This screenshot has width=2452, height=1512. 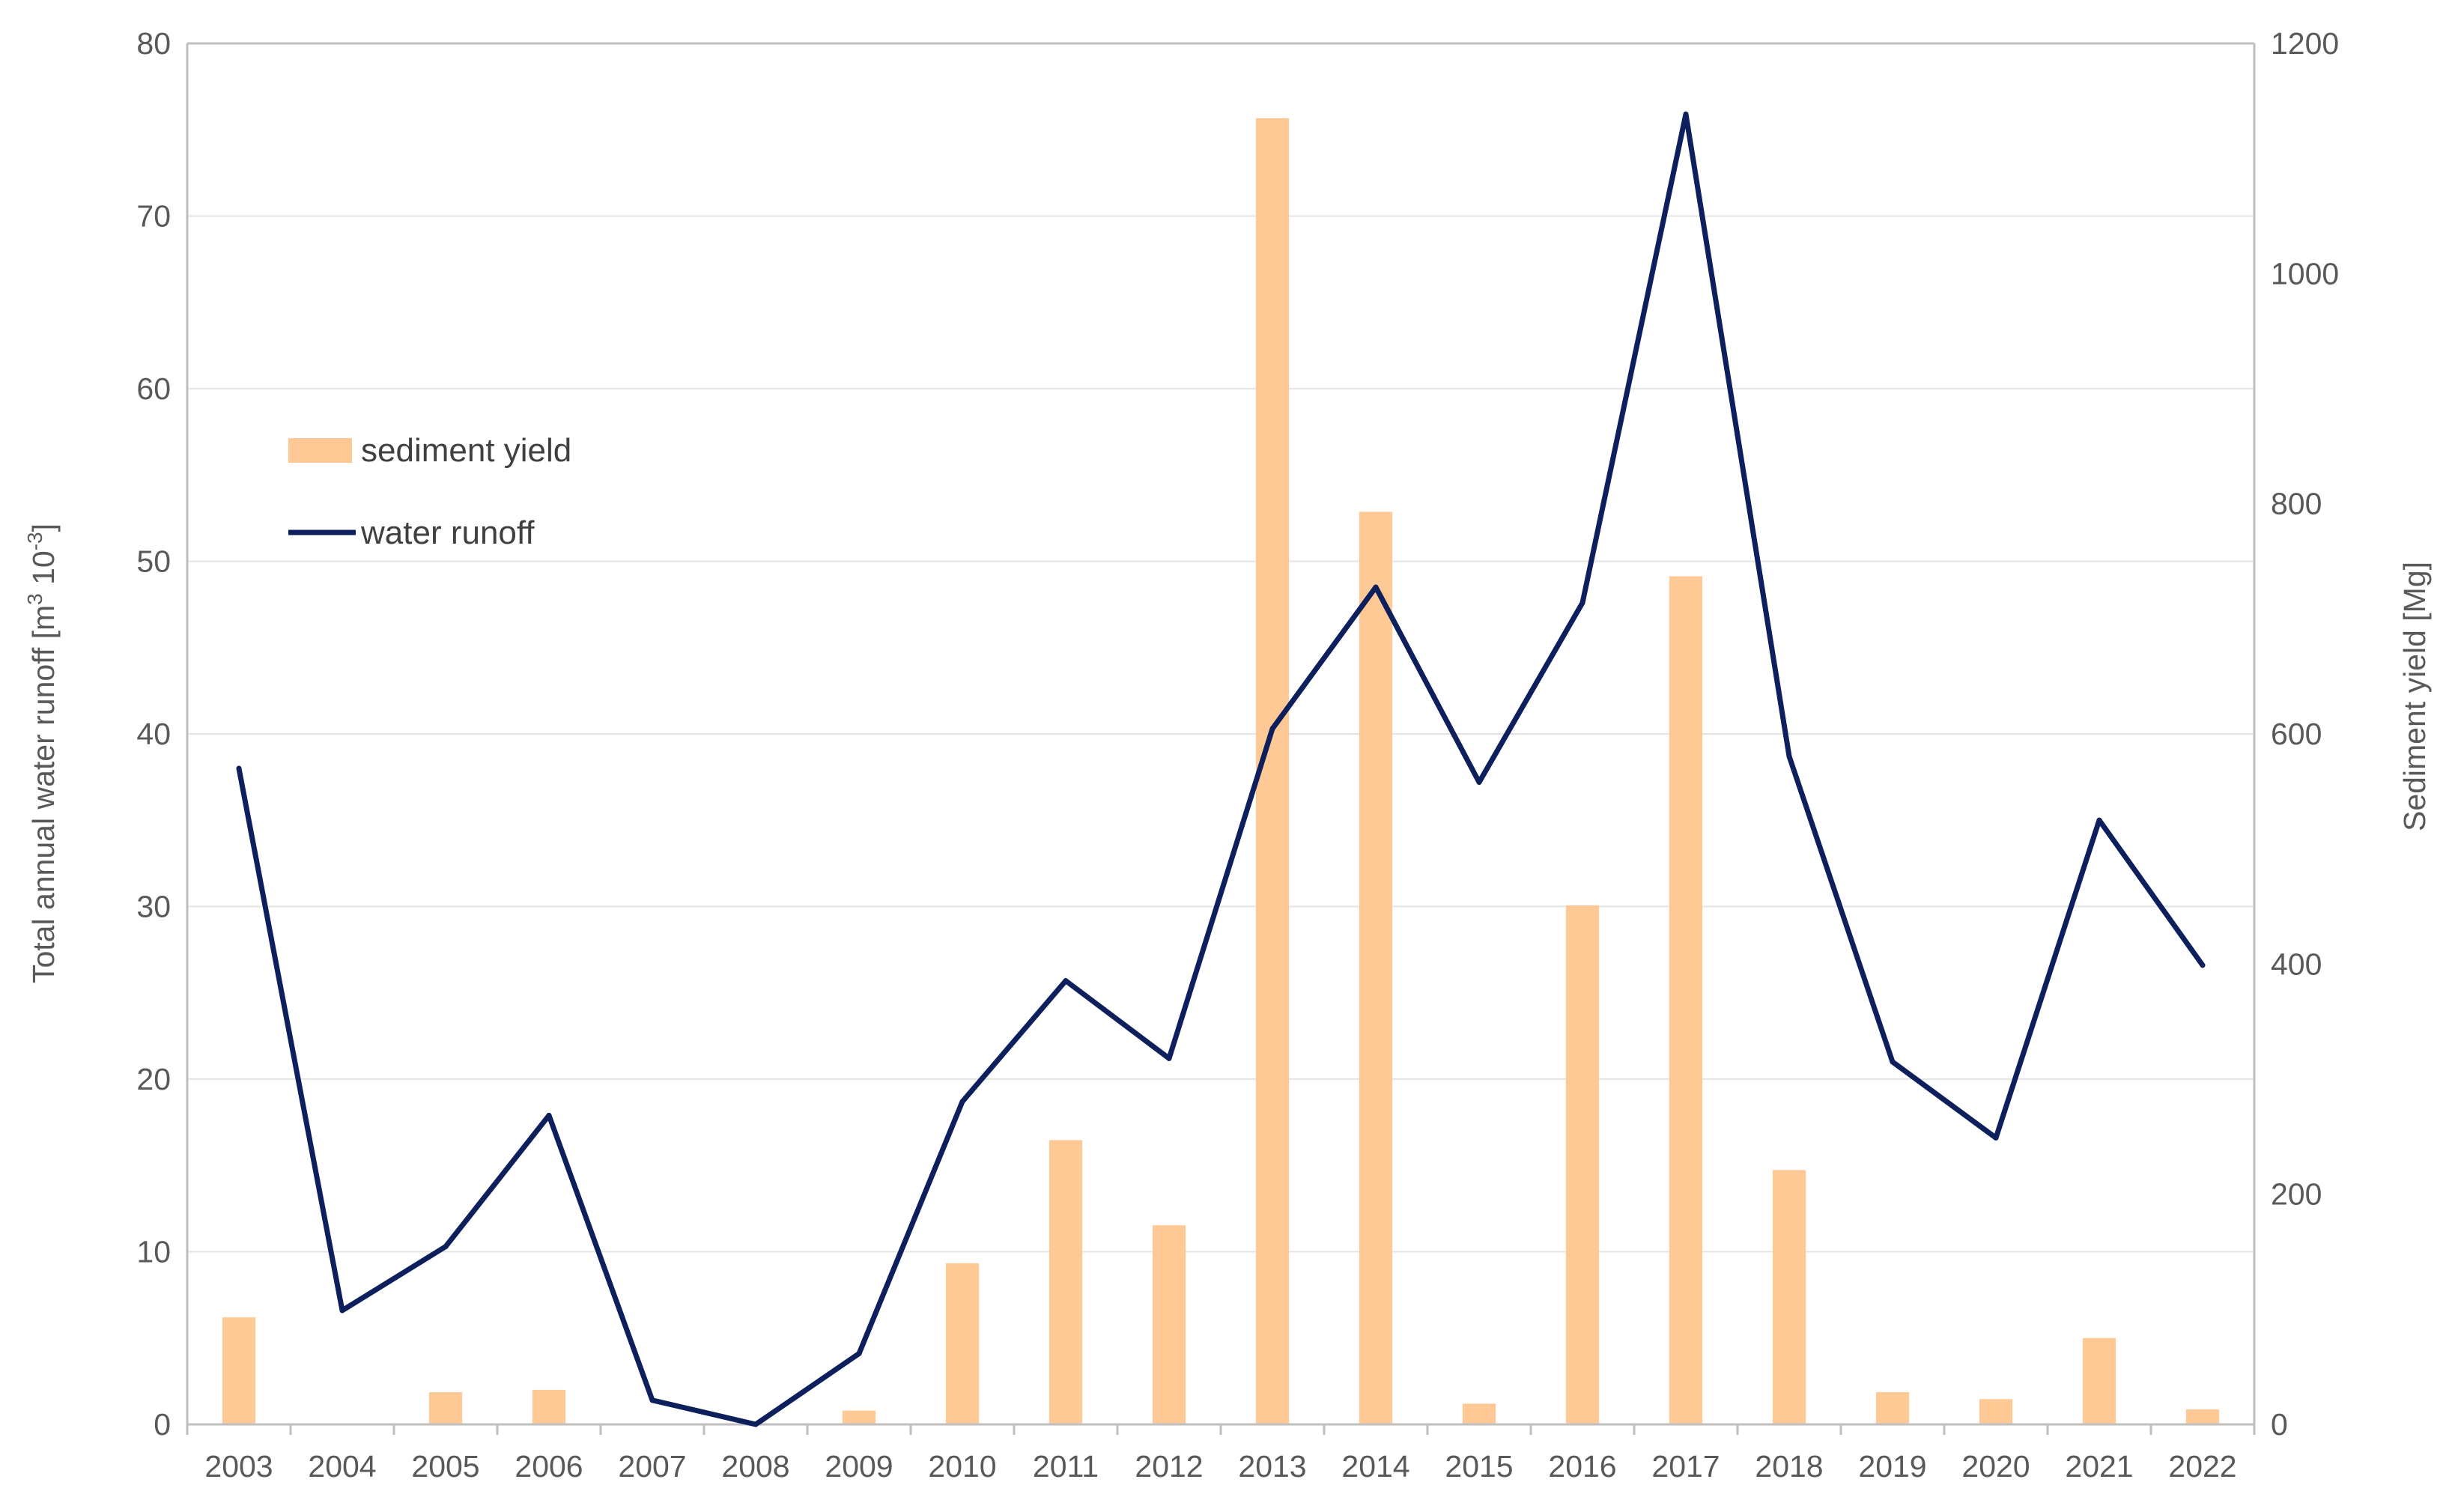 I want to click on point-water-runoff-2010, so click(x=962, y=1102).